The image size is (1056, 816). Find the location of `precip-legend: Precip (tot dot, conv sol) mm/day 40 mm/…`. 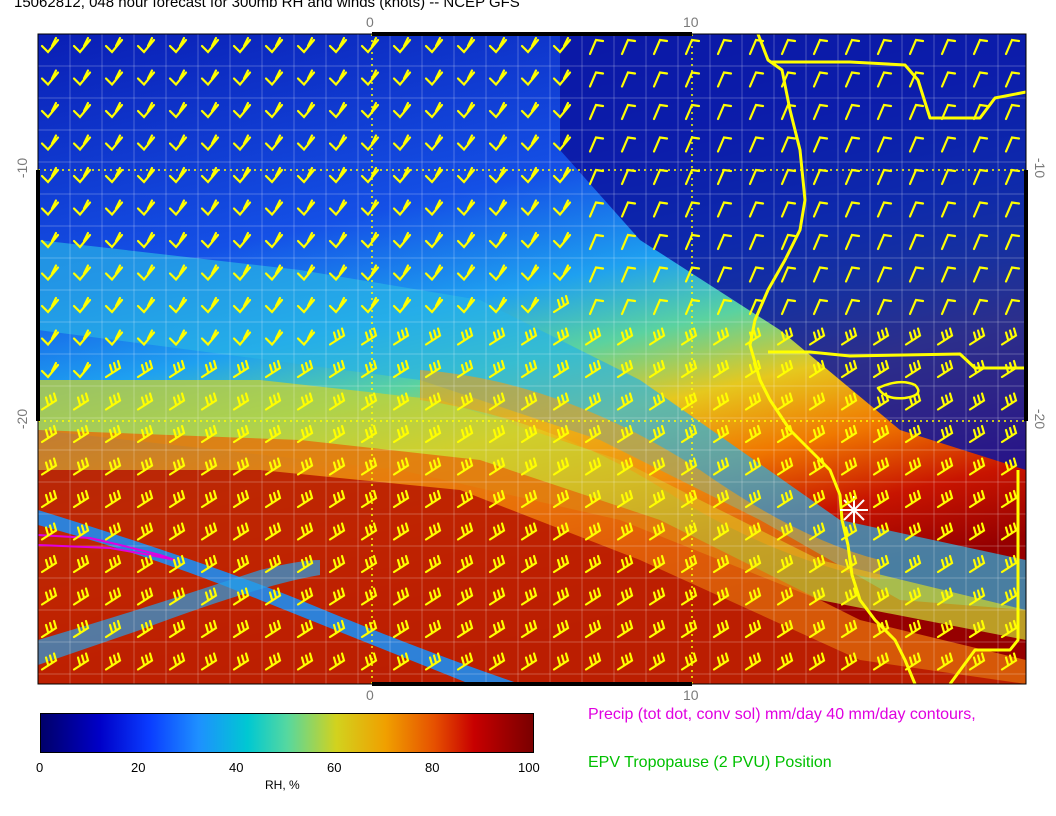

precip-legend: Precip (tot dot, conv sol) mm/day 40 mm/… is located at coordinates (782, 714).